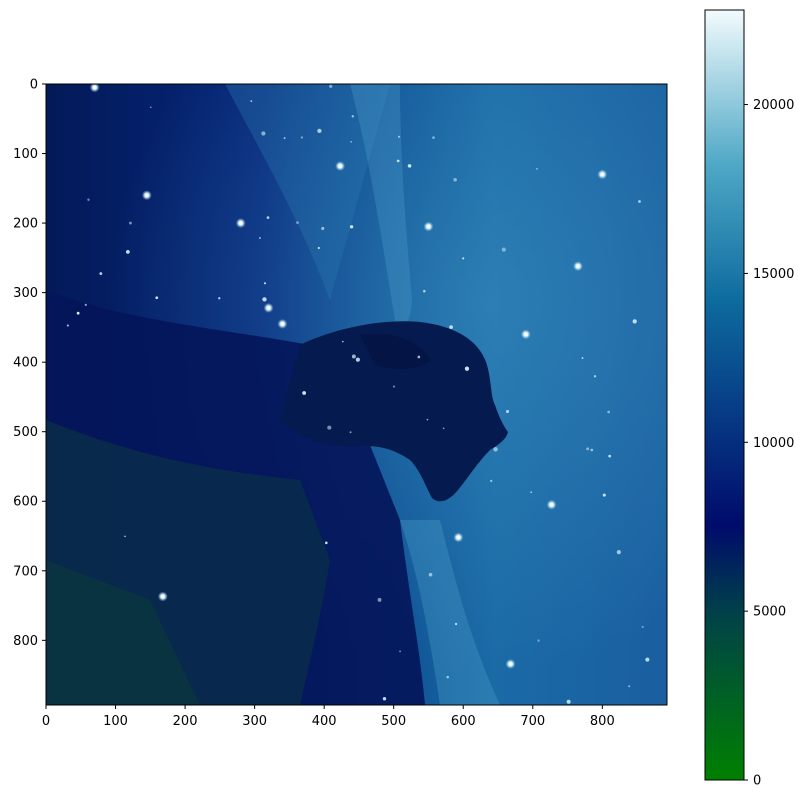 The width and height of the screenshot is (806, 795). What do you see at coordinates (34, 85) in the screenshot?
I see `y-tick-label: 0` at bounding box center [34, 85].